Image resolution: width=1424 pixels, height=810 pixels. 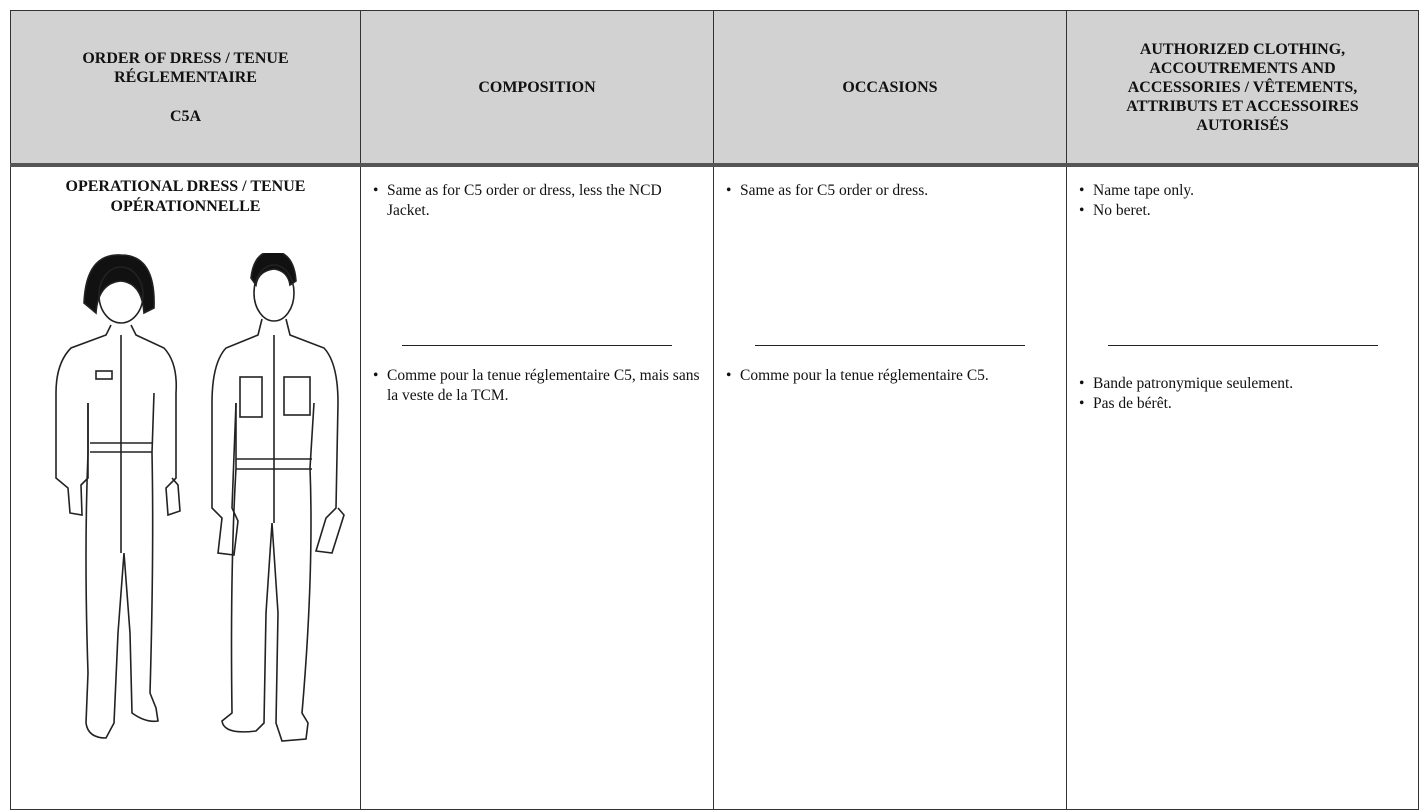 I want to click on column-header: COMPOSITION, so click(x=537, y=88).